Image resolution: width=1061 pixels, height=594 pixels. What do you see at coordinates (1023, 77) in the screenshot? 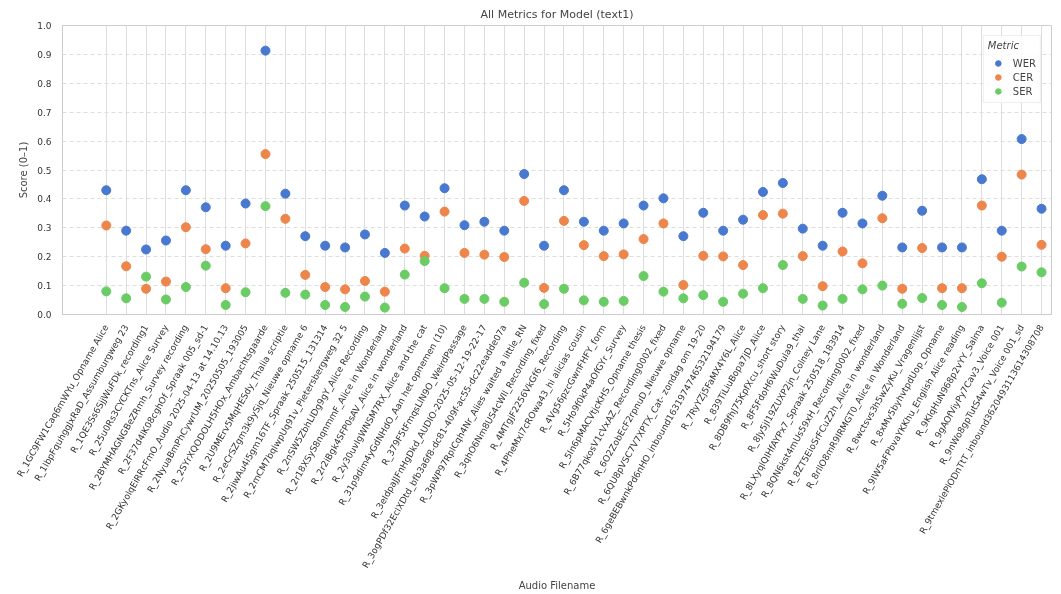
I see `legend-label: CER` at bounding box center [1023, 77].